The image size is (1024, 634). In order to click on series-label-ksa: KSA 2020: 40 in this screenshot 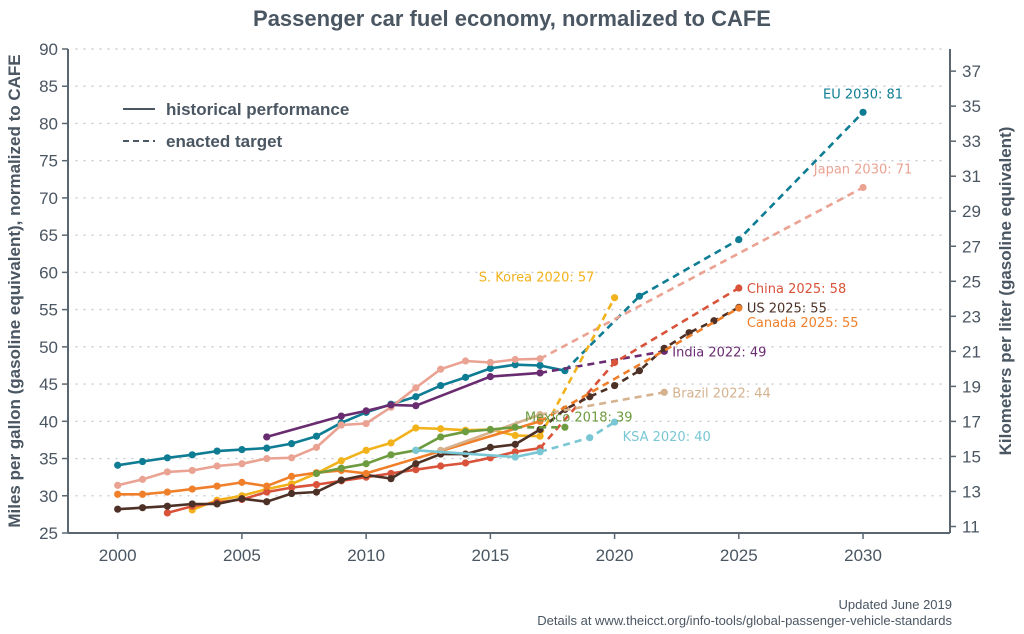, I will do `click(667, 437)`.